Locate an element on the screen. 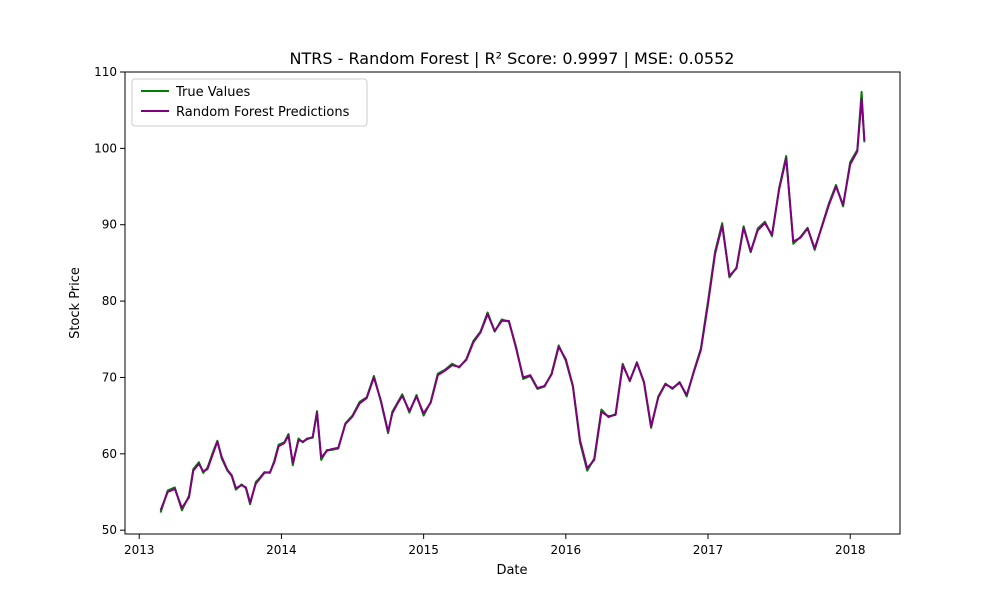 This screenshot has width=1000, height=600. legend: True Values Random Forest Predictions is located at coordinates (249, 102).